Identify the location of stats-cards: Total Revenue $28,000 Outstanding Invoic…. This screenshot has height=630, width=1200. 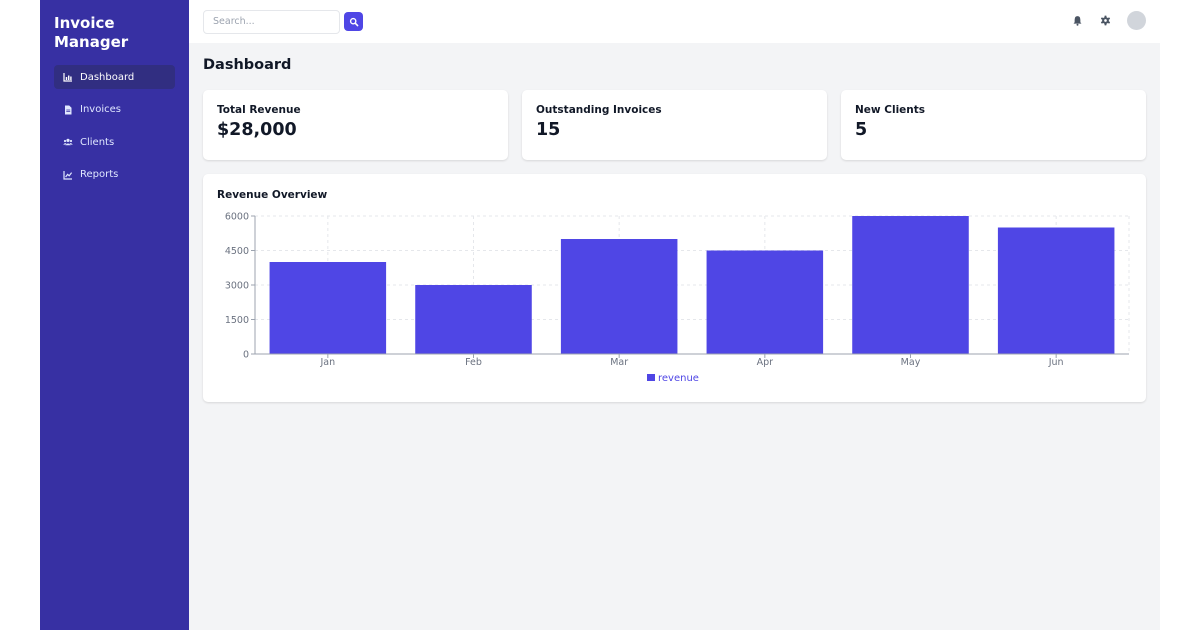
(674, 125).